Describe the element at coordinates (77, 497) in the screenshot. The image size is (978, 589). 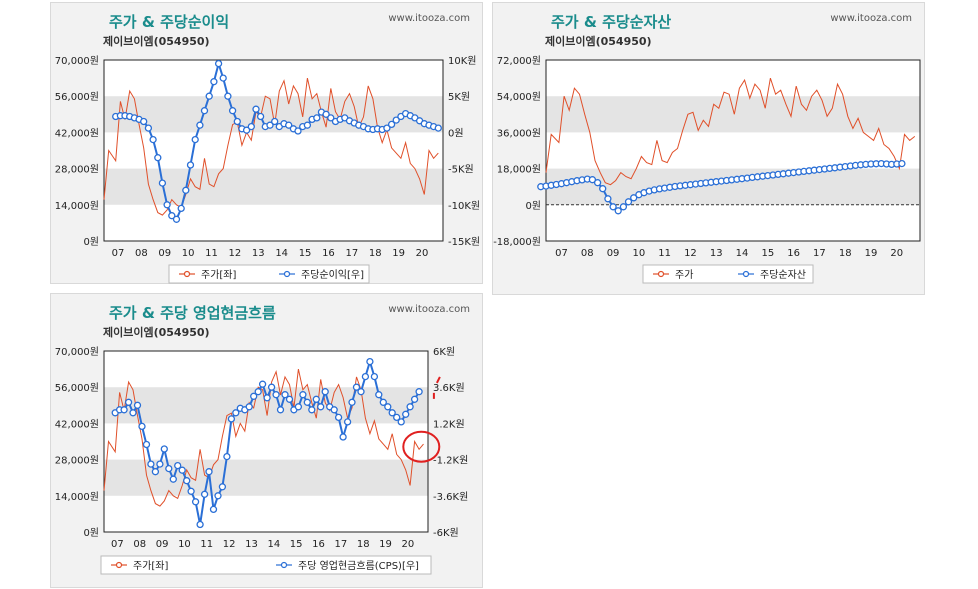
I see `y-tick-left: 14,000원` at that location.